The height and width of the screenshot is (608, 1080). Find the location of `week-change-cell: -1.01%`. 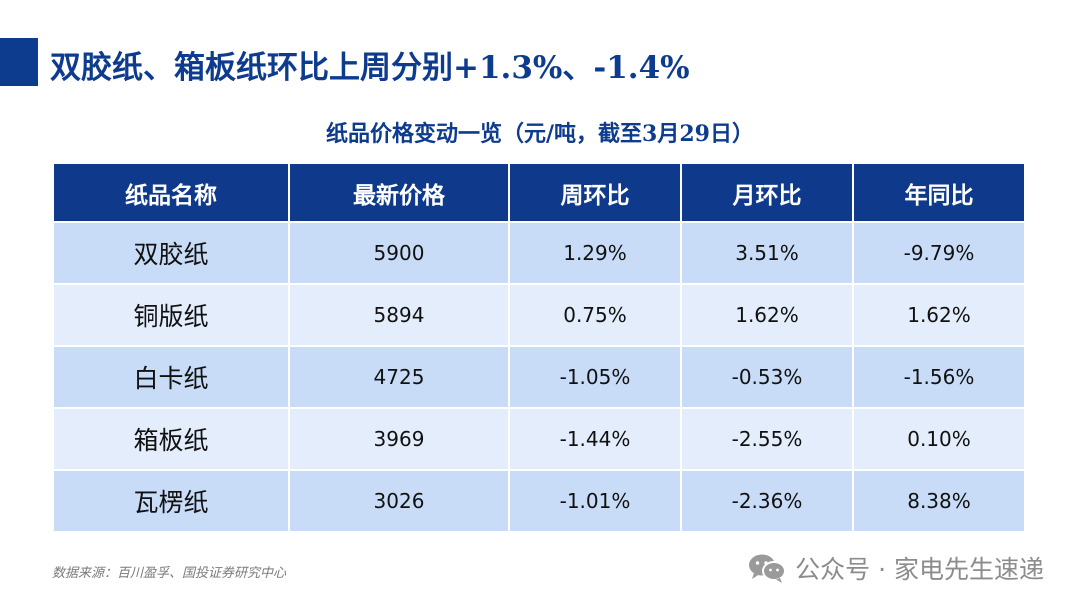

week-change-cell: -1.01% is located at coordinates (595, 501).